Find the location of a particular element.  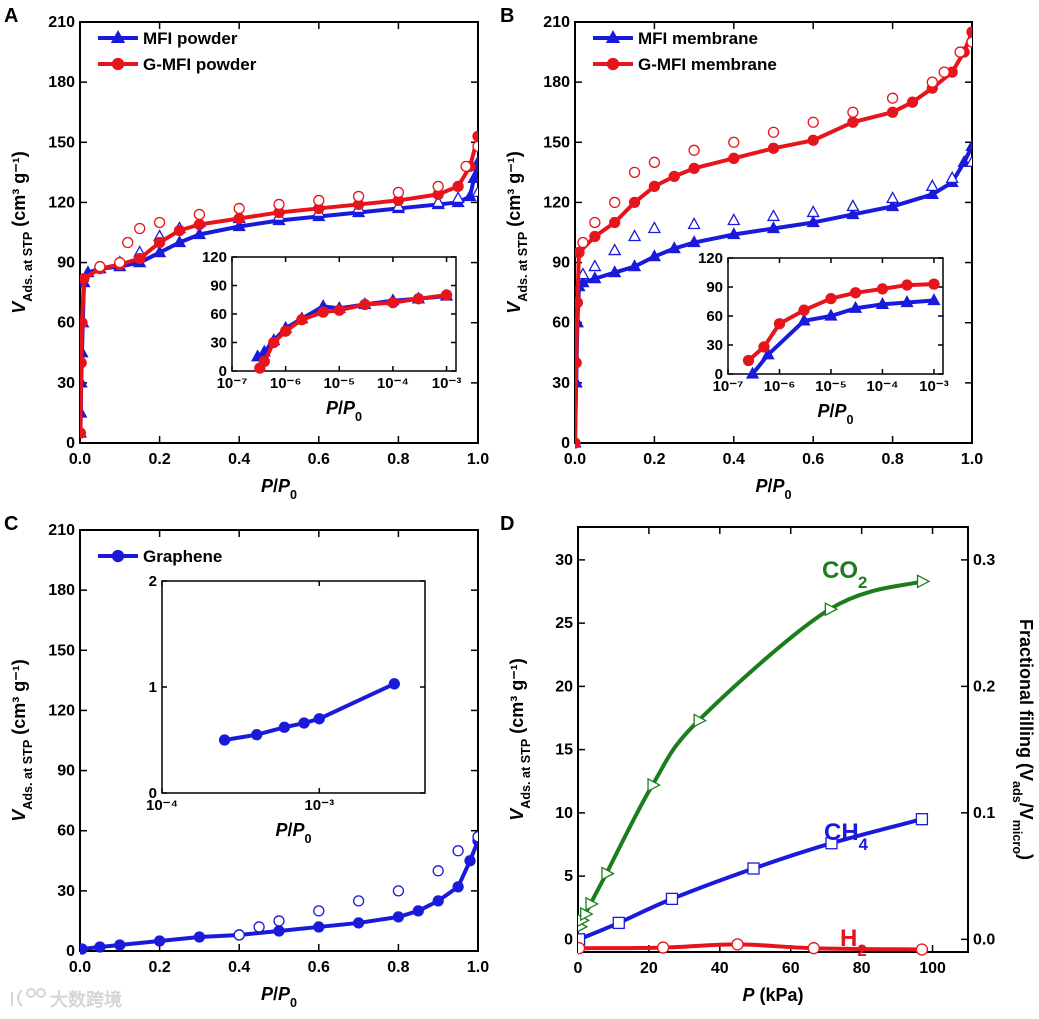

x-tick-label: 0.2 is located at coordinates (654, 459).